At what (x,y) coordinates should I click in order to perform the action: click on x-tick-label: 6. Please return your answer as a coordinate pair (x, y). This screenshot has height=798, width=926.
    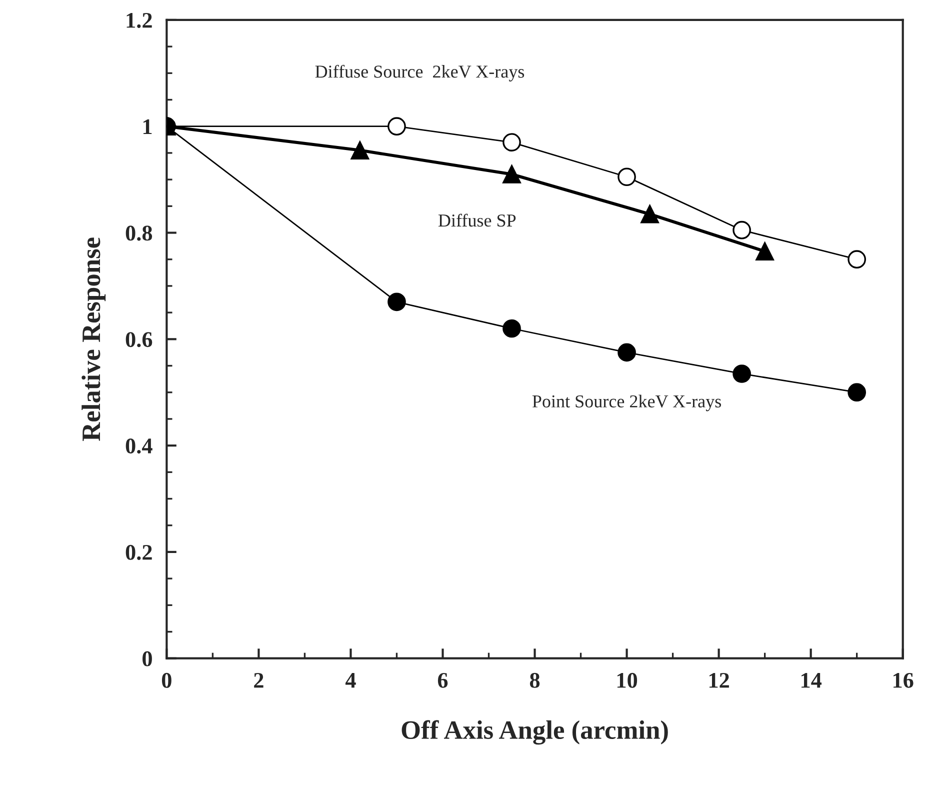
    Looking at the image, I should click on (443, 680).